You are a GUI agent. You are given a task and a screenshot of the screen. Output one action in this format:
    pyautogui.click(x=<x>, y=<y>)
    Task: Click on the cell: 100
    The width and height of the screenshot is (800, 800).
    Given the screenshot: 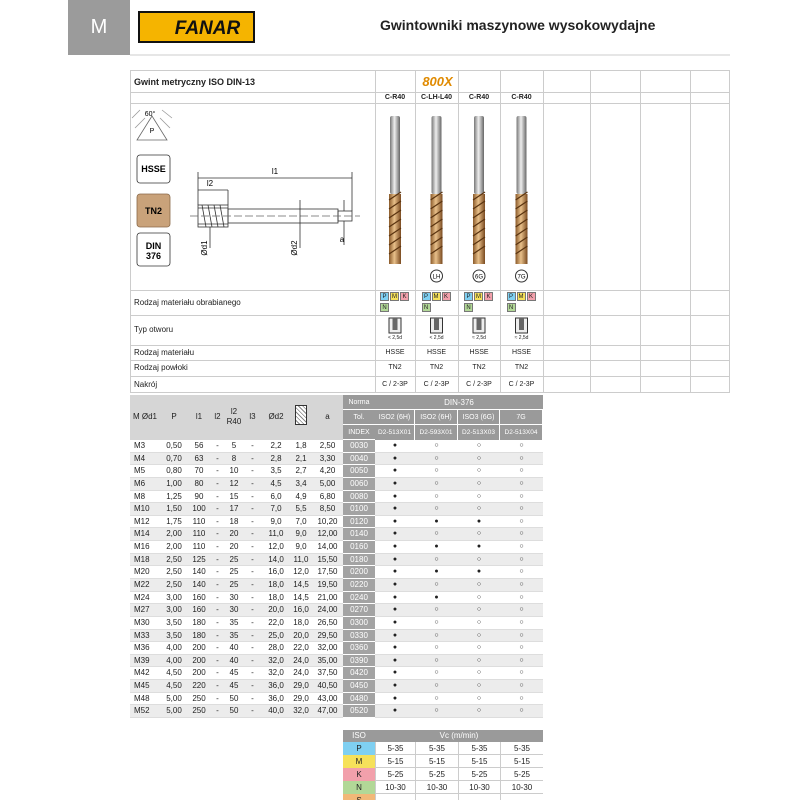 What is the action you would take?
    pyautogui.click(x=199, y=509)
    